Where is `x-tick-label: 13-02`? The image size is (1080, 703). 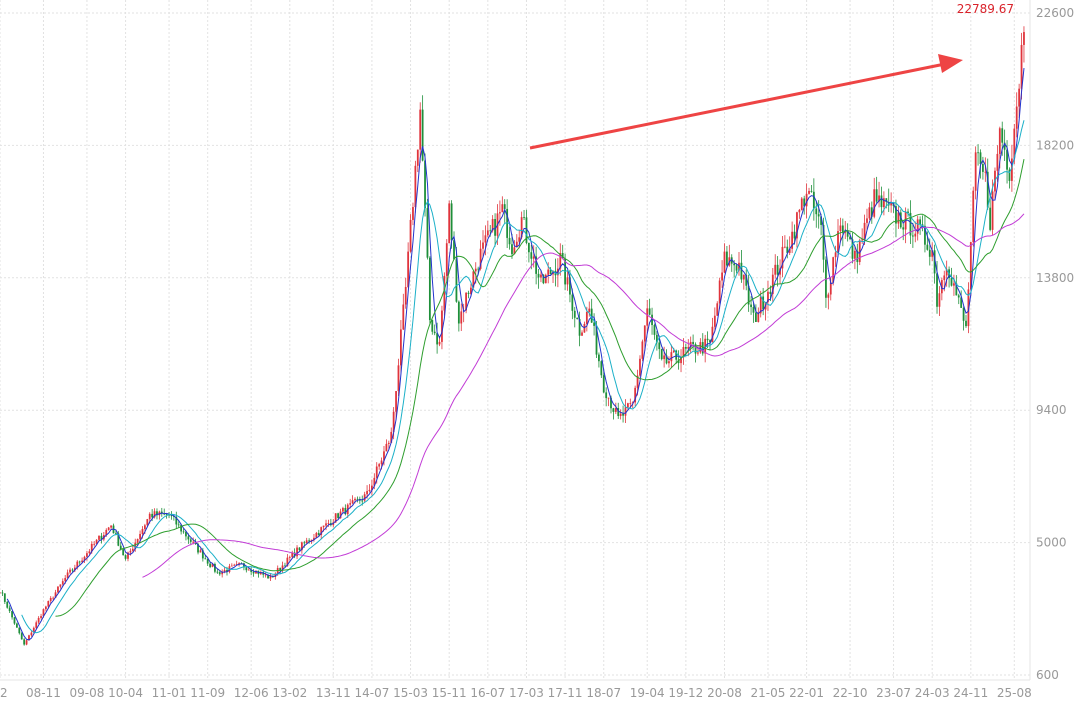
x-tick-label: 13-02 is located at coordinates (289, 693).